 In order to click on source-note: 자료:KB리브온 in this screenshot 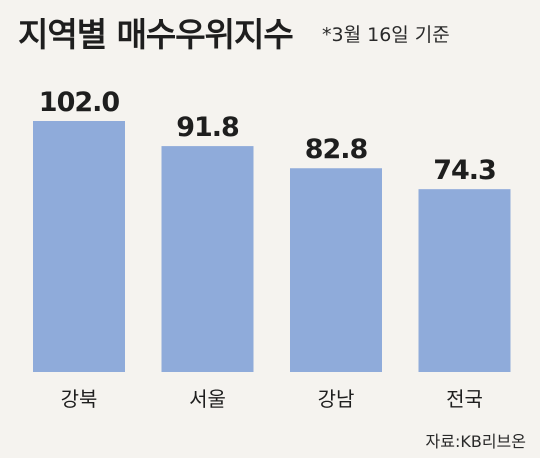, I will do `click(475, 441)`.